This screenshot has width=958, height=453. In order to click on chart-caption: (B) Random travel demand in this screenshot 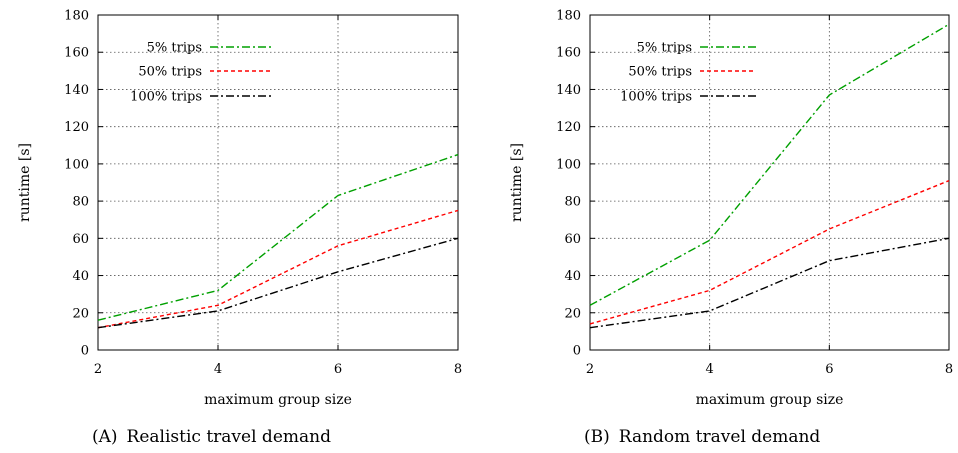, I will do `click(702, 437)`.